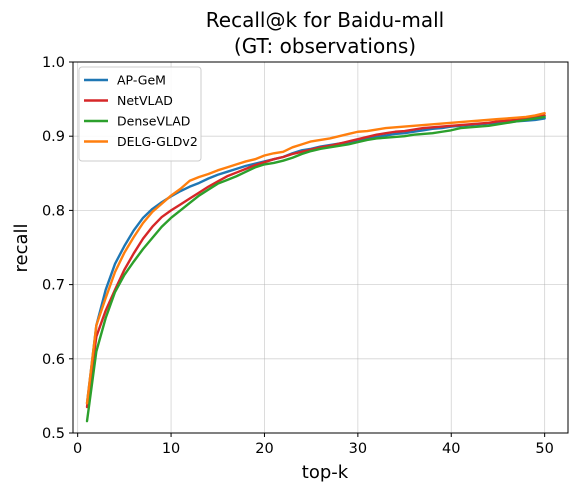  Describe the element at coordinates (53, 137) in the screenshot. I see `y-tick-label: 0.9` at that location.